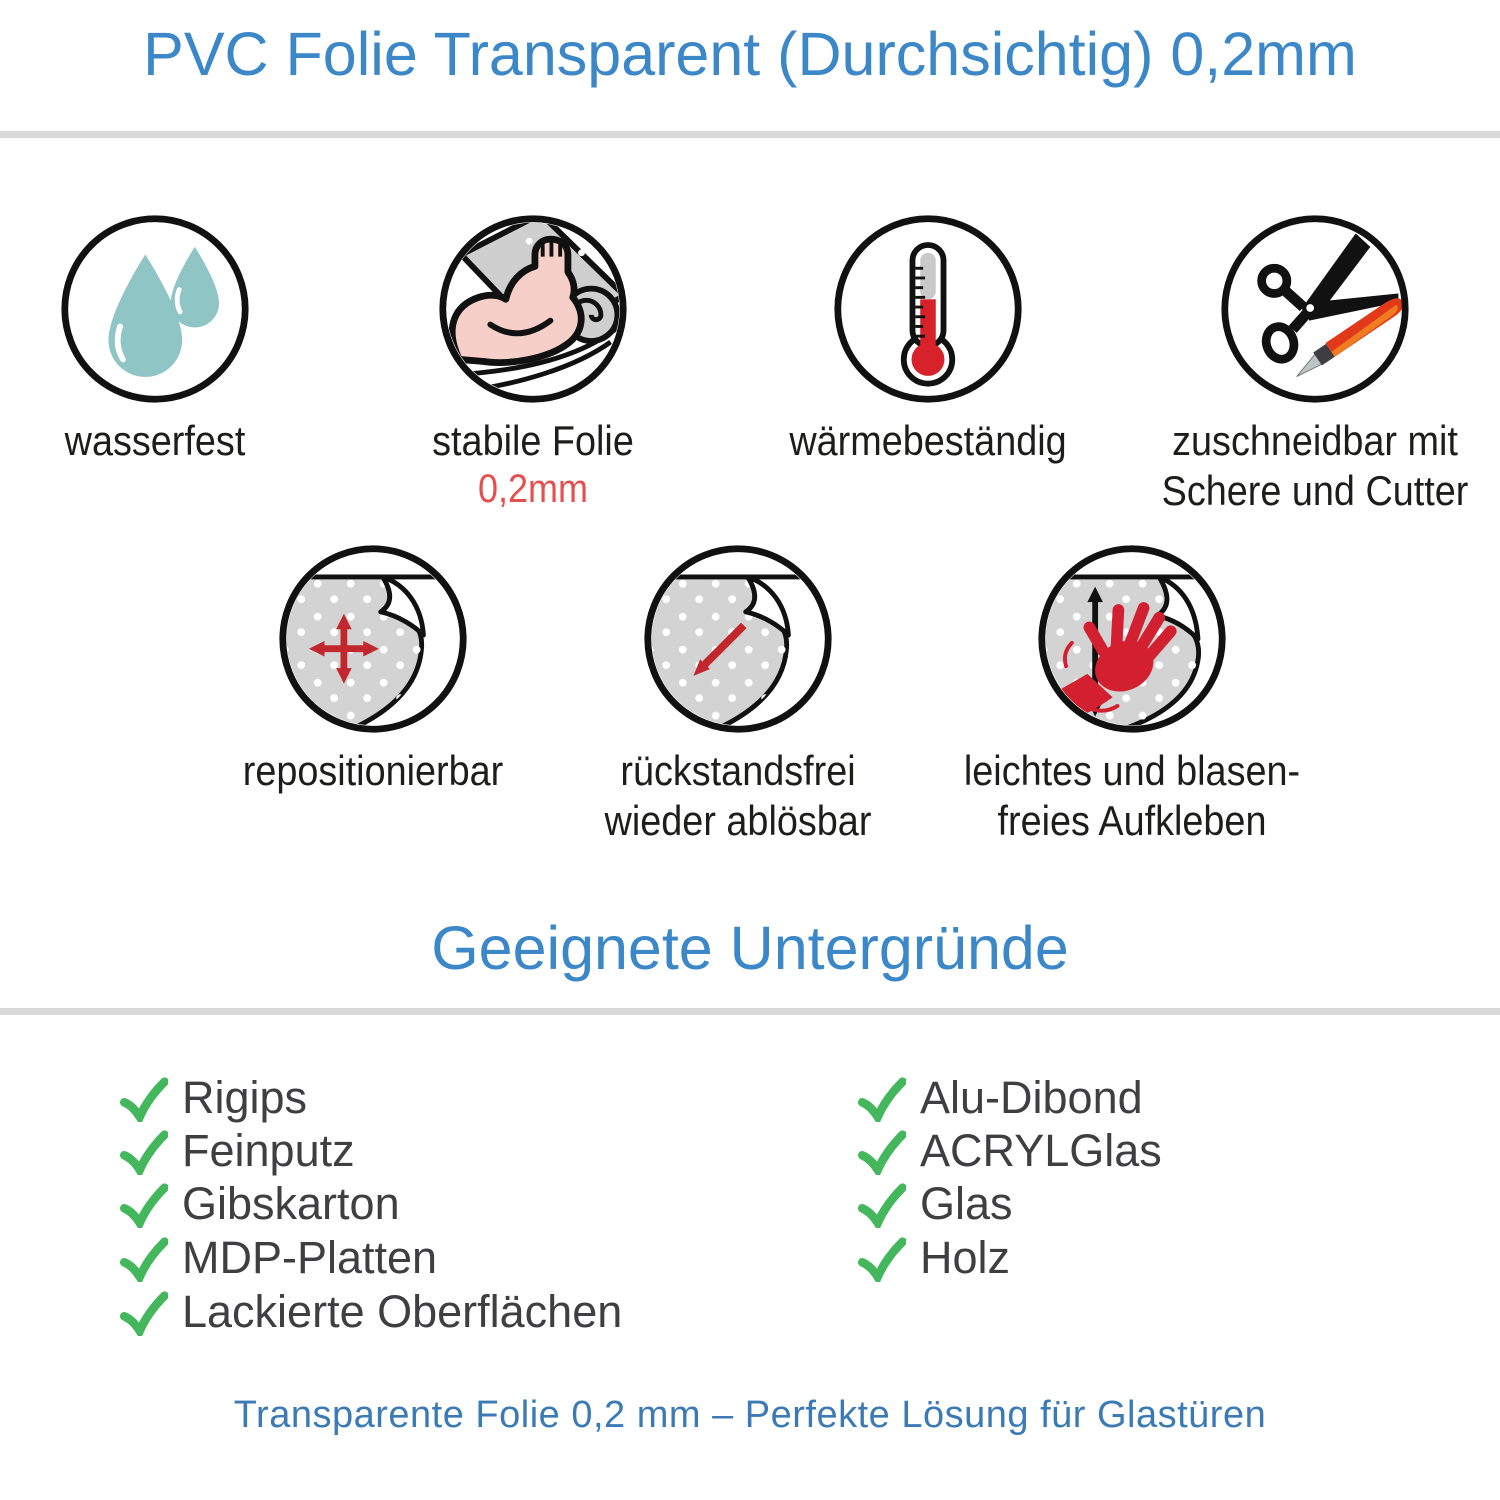  I want to click on substrates-title: Geeignete Untergründe, so click(750, 948).